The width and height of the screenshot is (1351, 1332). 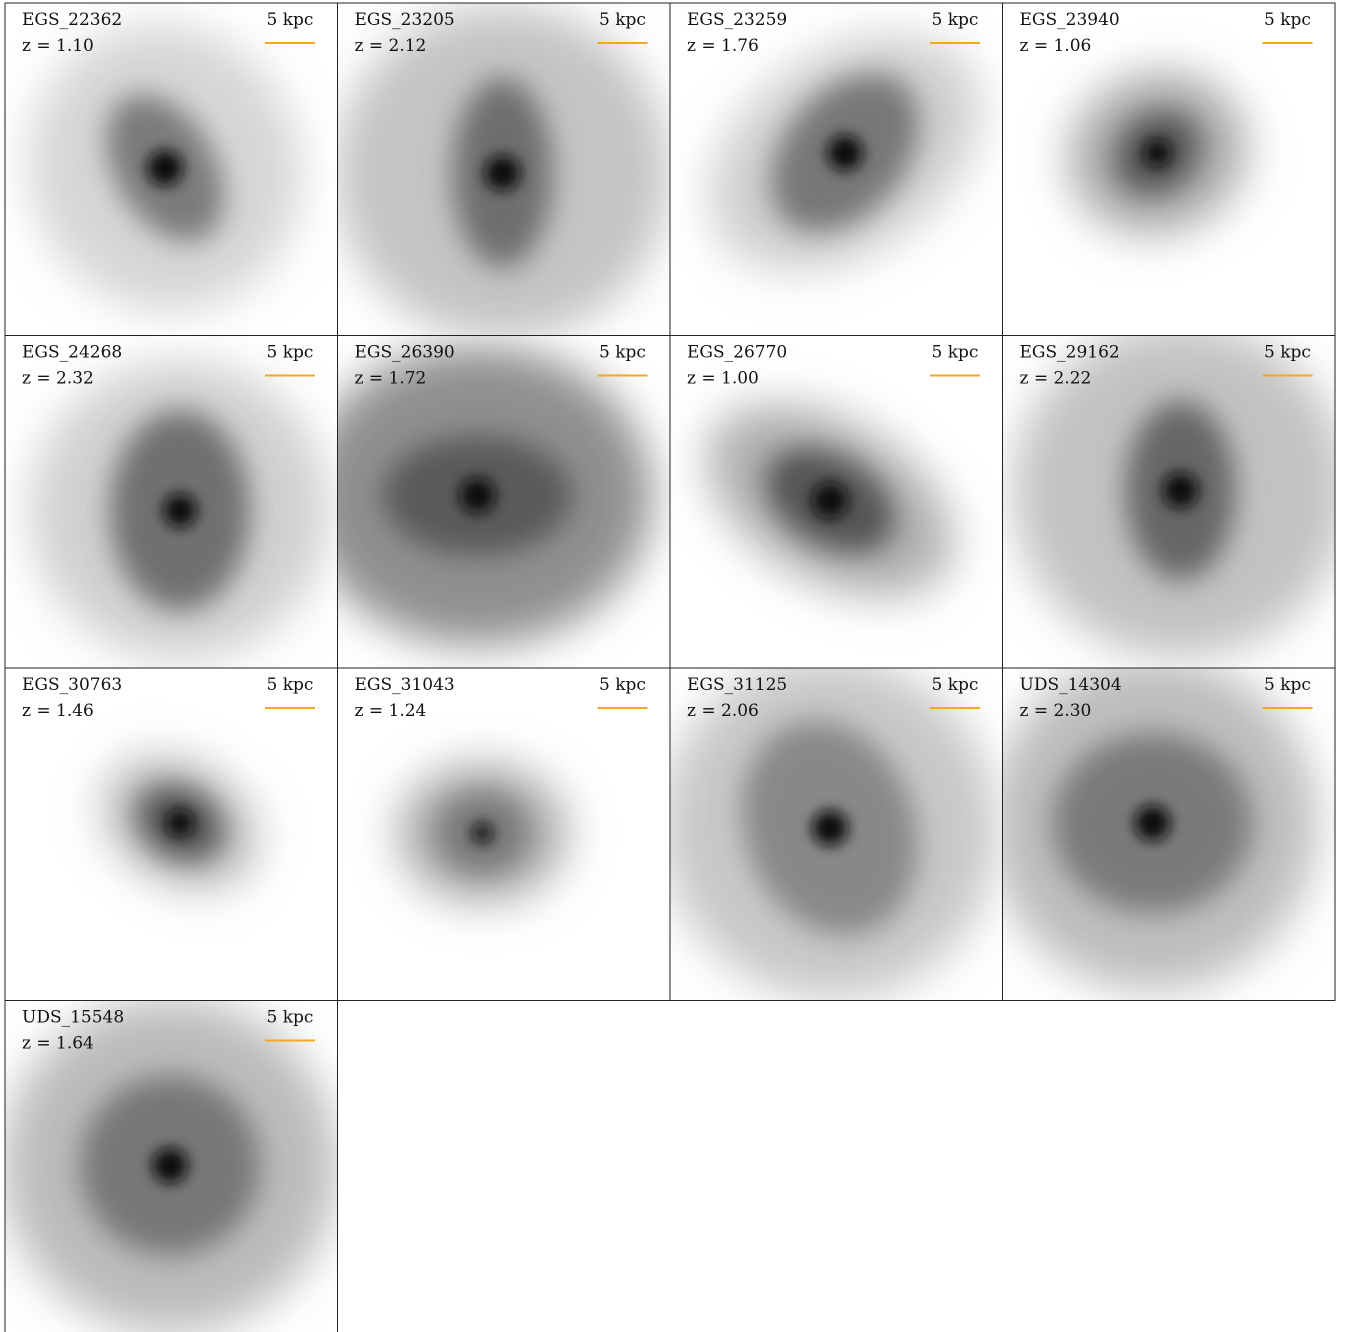 What do you see at coordinates (405, 353) in the screenshot?
I see `galaxy-name: EGS_26390` at bounding box center [405, 353].